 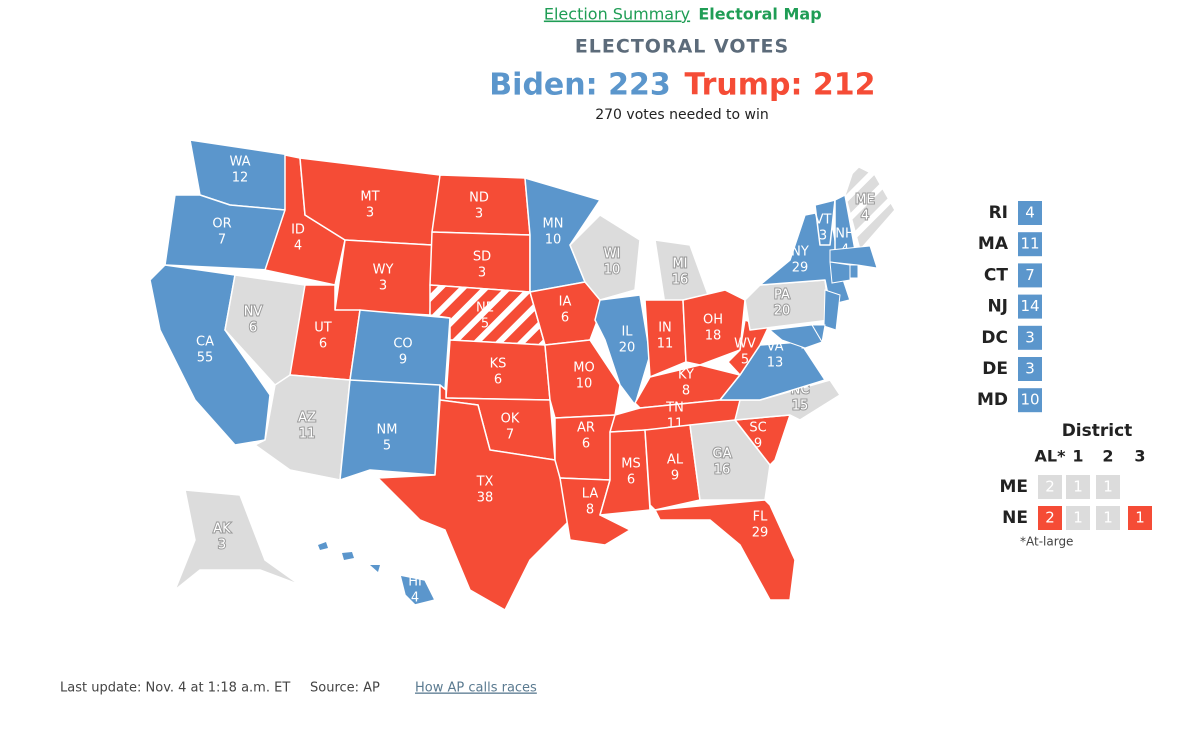 What do you see at coordinates (1030, 213) in the screenshot?
I see `small-state-votes: 4` at bounding box center [1030, 213].